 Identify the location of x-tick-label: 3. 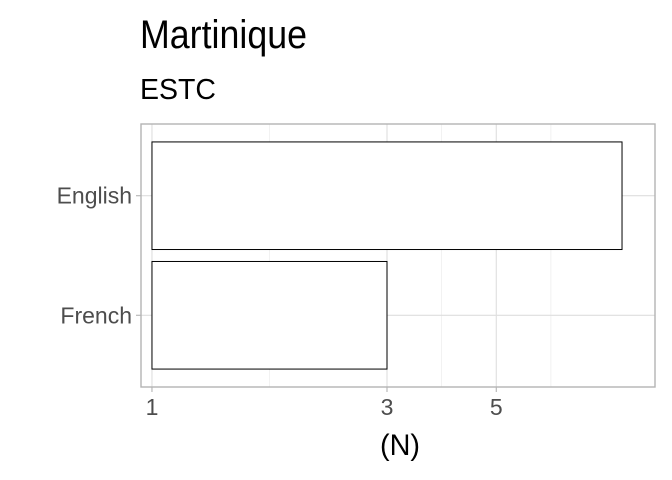
(387, 407).